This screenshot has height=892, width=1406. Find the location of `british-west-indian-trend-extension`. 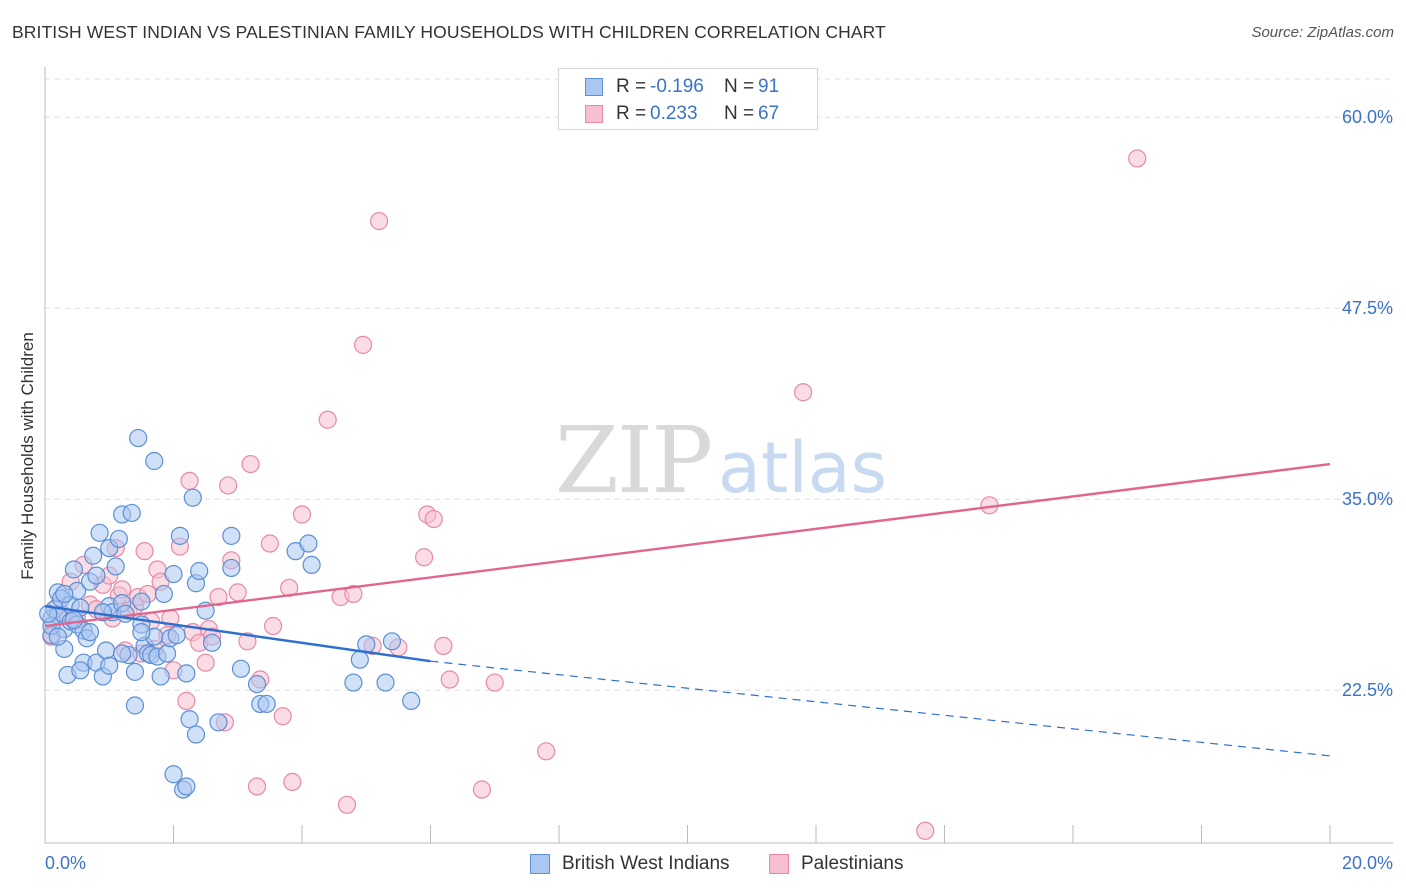

british-west-indian-trend-extension is located at coordinates (880, 708).